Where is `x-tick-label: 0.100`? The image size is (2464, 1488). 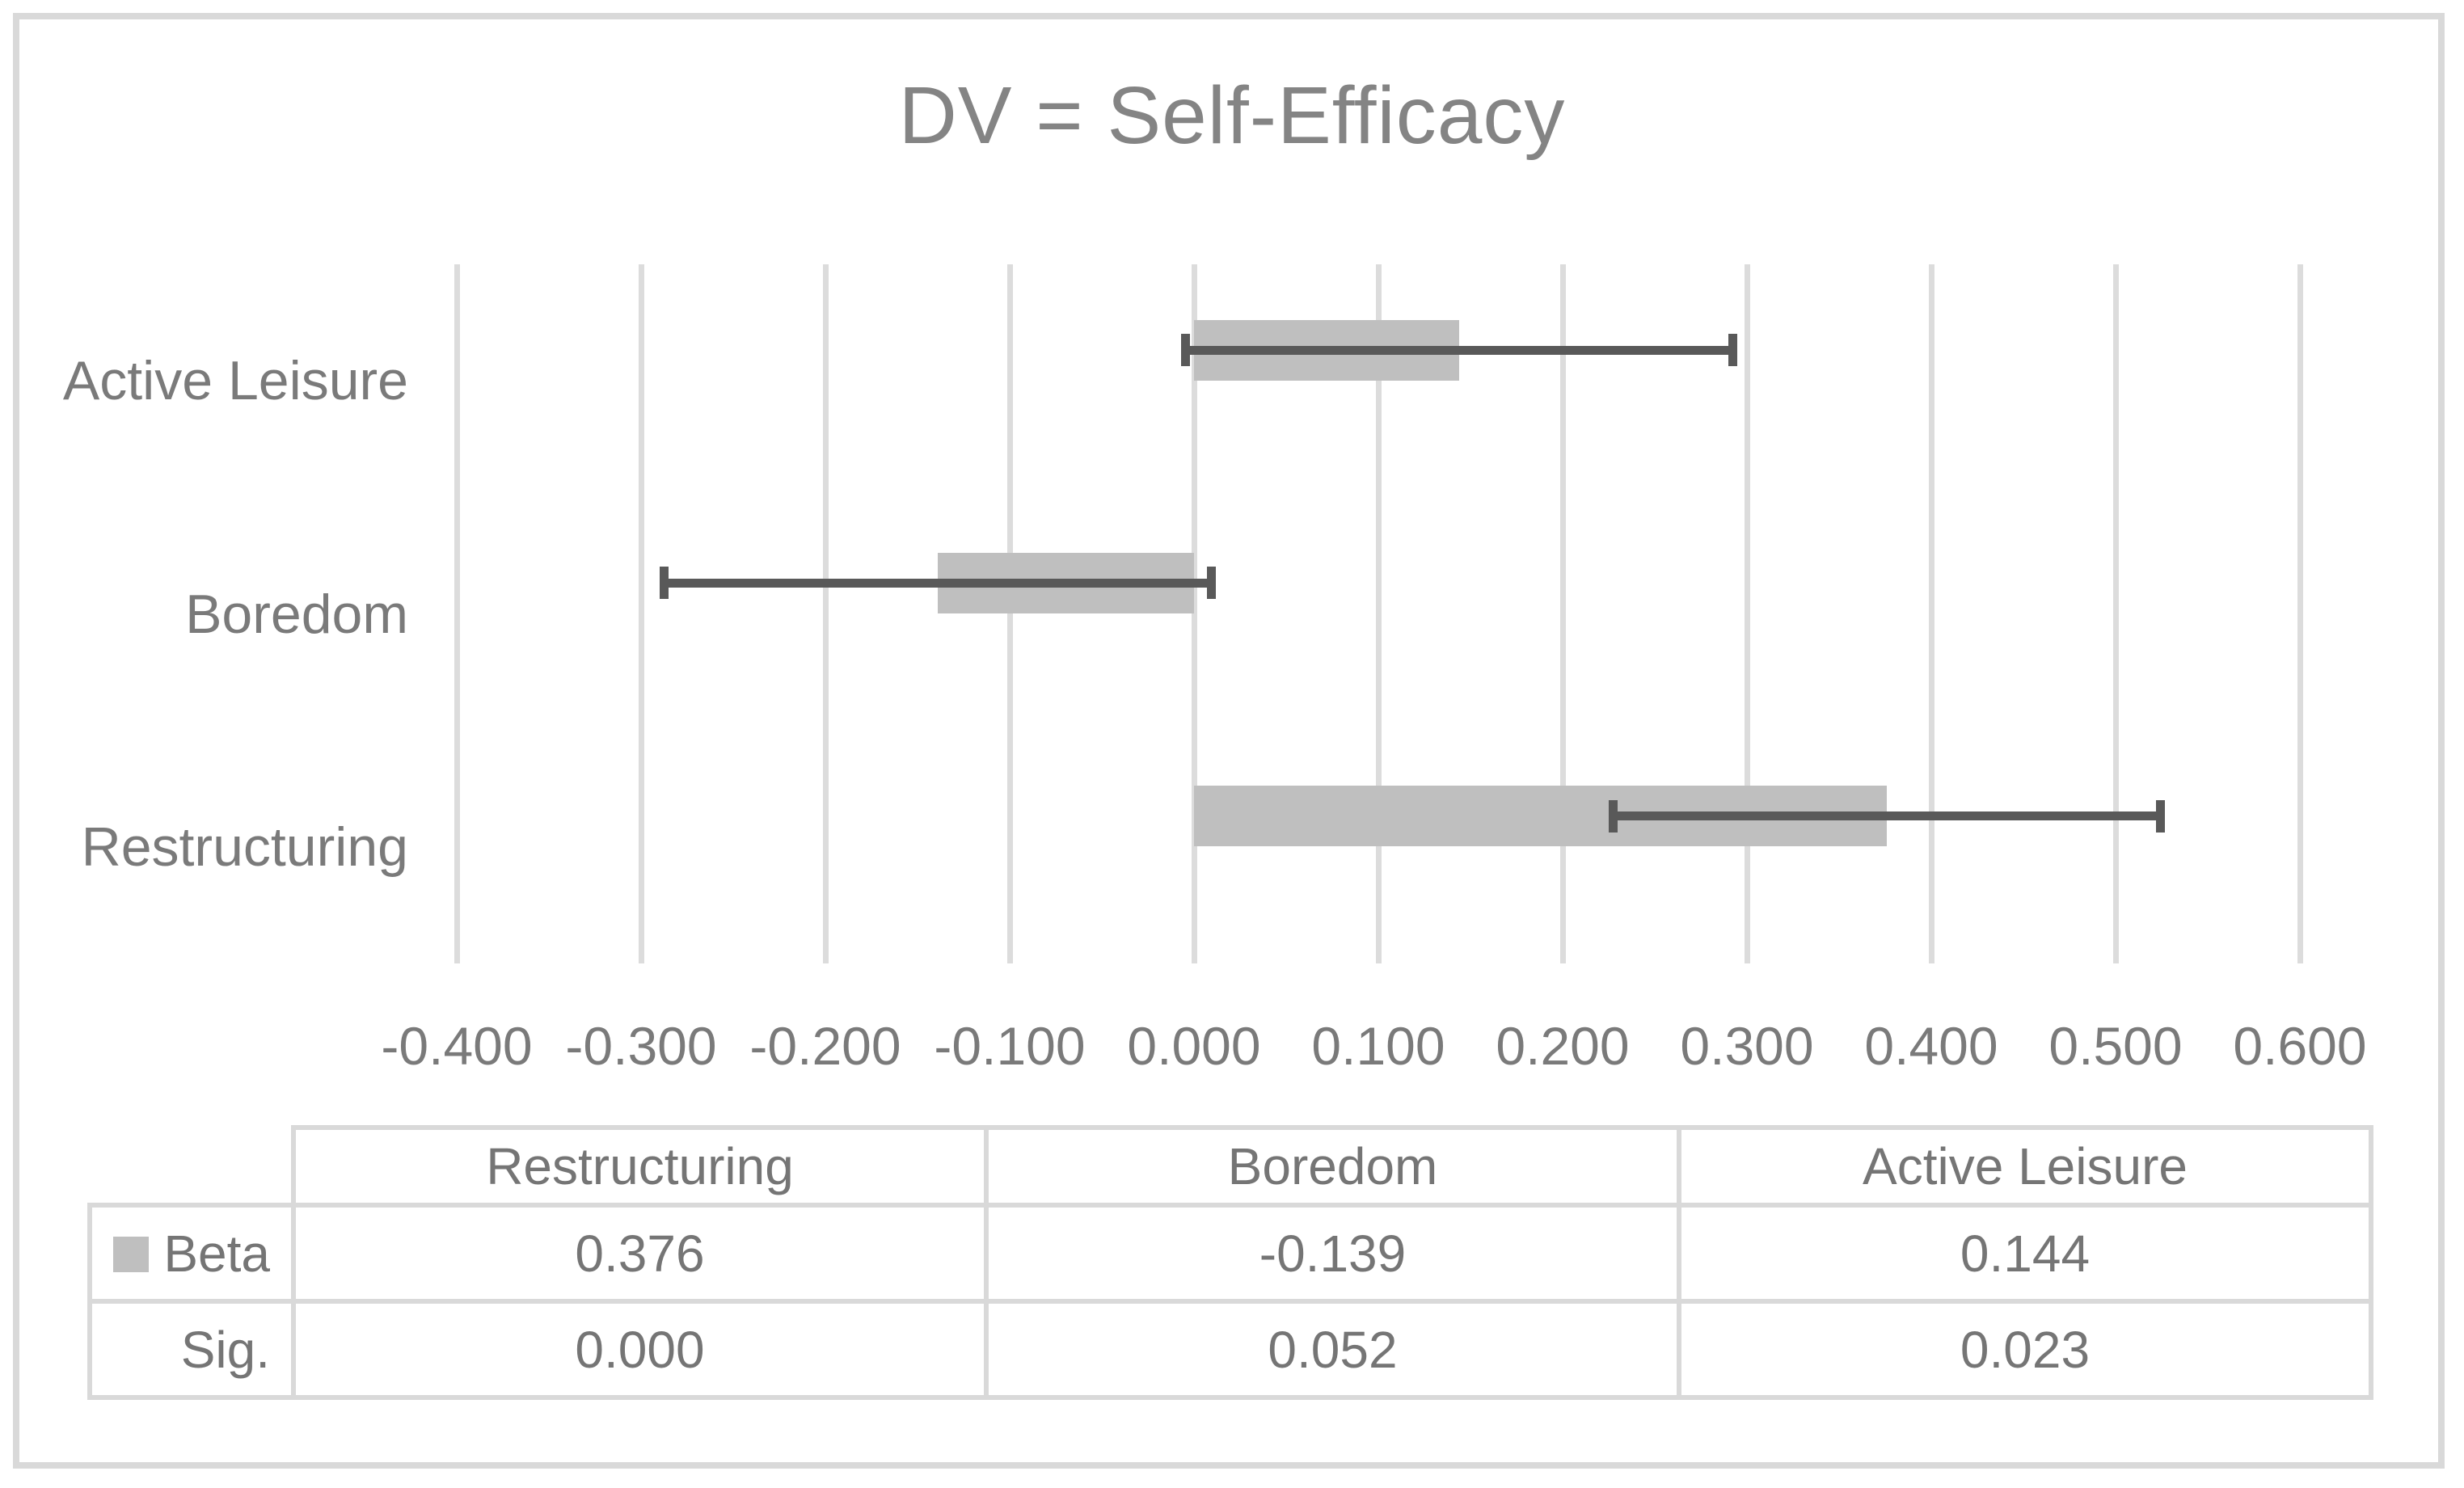 x-tick-label: 0.100 is located at coordinates (1378, 1046).